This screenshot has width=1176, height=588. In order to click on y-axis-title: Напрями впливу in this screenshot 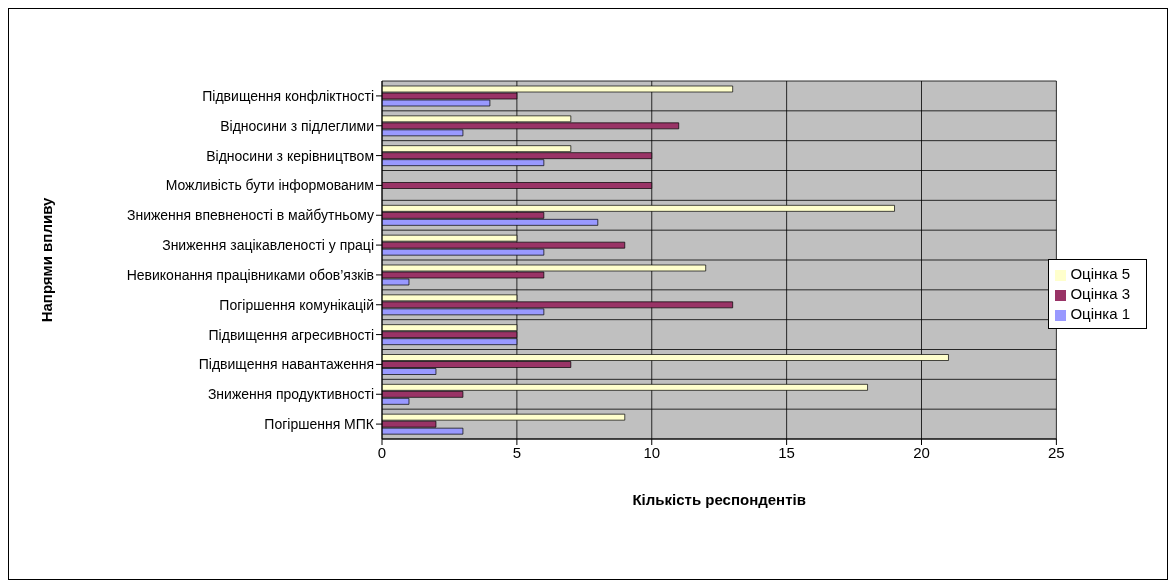, I will do `click(47, 260)`.